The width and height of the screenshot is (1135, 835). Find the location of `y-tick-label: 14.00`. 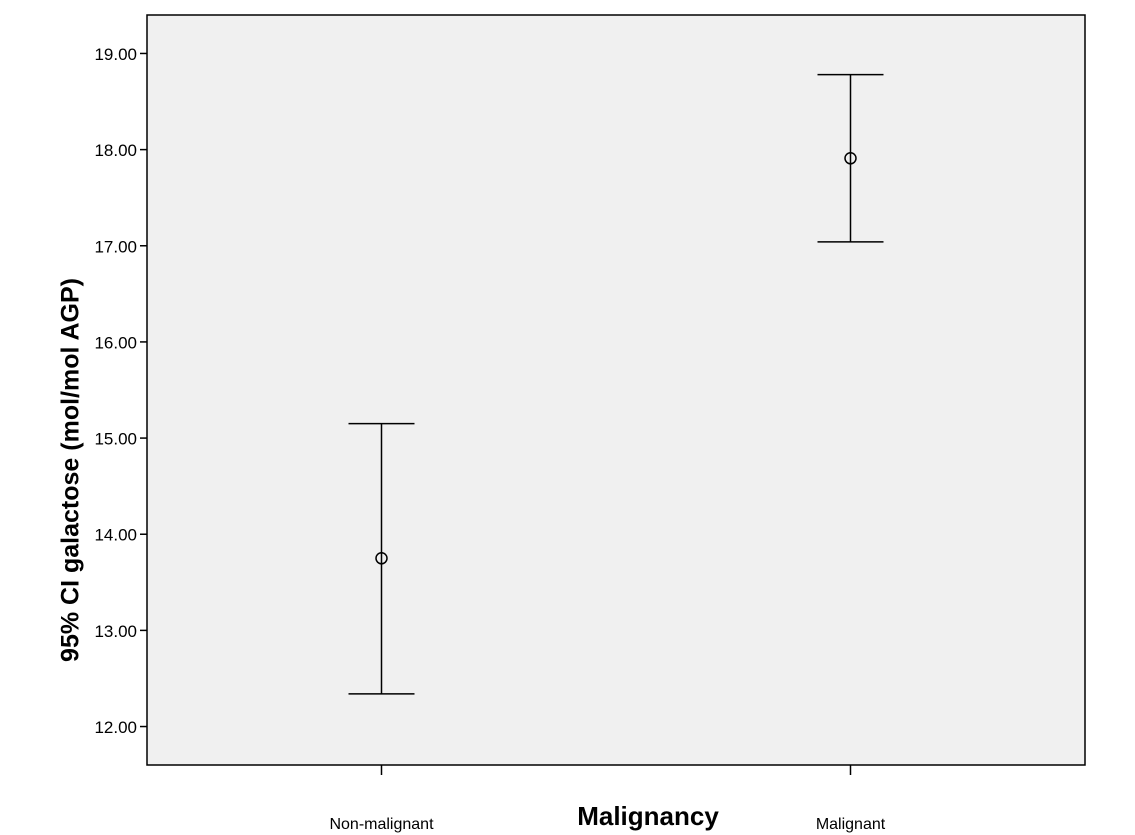

y-tick-label: 14.00 is located at coordinates (115, 535).